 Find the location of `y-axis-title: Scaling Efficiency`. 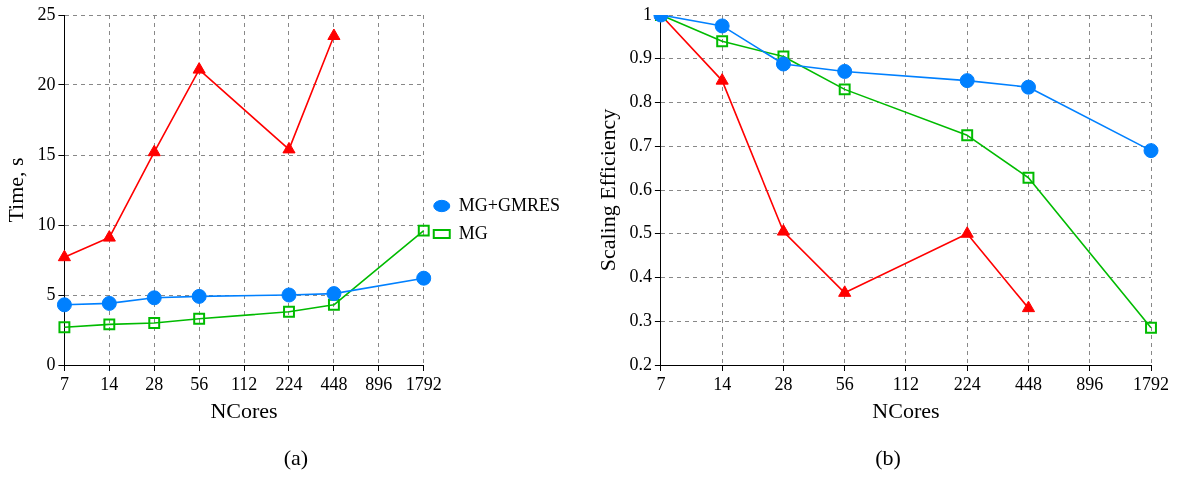

y-axis-title: Scaling Efficiency is located at coordinates (607, 190).